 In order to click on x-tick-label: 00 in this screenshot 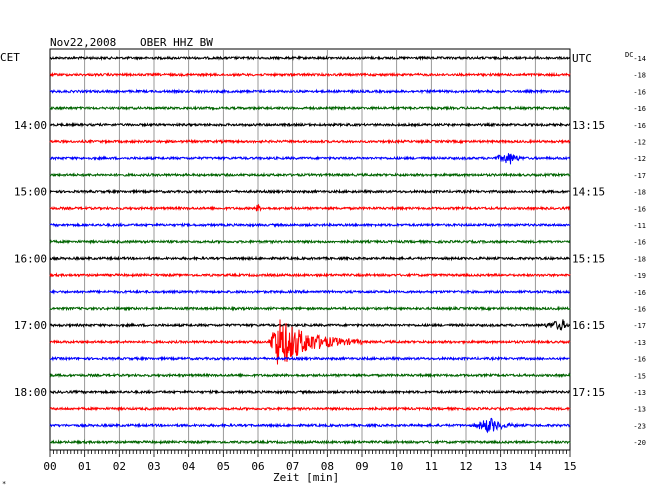, I will do `click(49, 466)`.